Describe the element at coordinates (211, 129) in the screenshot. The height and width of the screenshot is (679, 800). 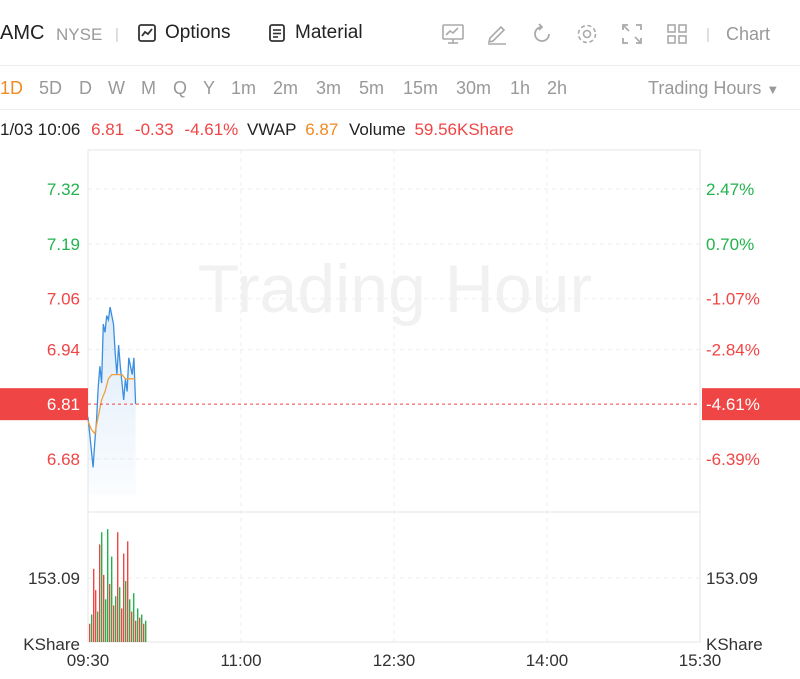
I see `quote-change-pct: -4.61%` at that location.